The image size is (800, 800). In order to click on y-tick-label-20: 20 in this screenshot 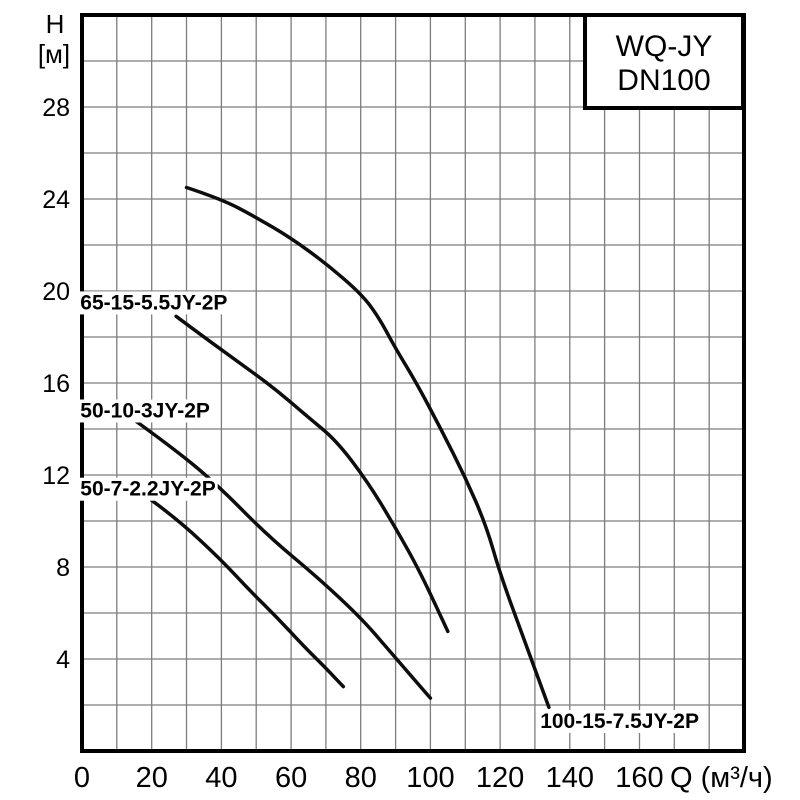, I will do `click(56, 292)`.